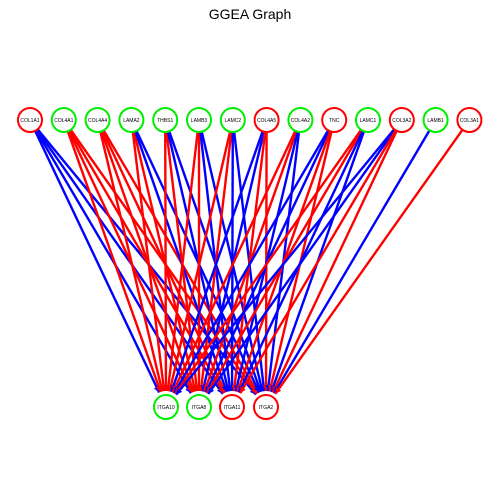 The height and width of the screenshot is (500, 500). I want to click on node-label: COL4A2, so click(300, 121).